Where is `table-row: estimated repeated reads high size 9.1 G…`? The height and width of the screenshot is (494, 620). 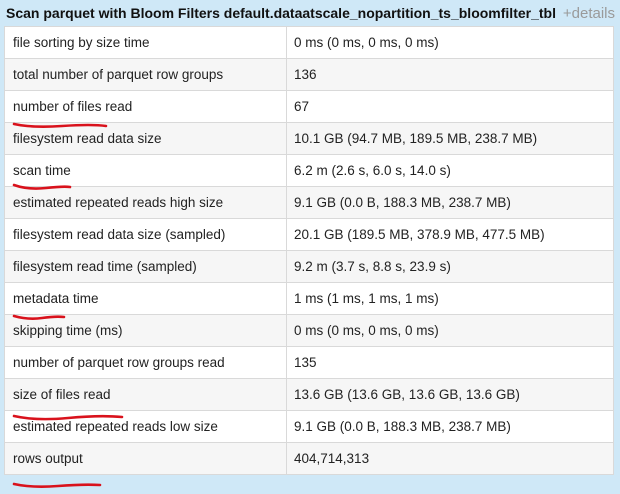 table-row: estimated repeated reads high size 9.1 G… is located at coordinates (309, 202).